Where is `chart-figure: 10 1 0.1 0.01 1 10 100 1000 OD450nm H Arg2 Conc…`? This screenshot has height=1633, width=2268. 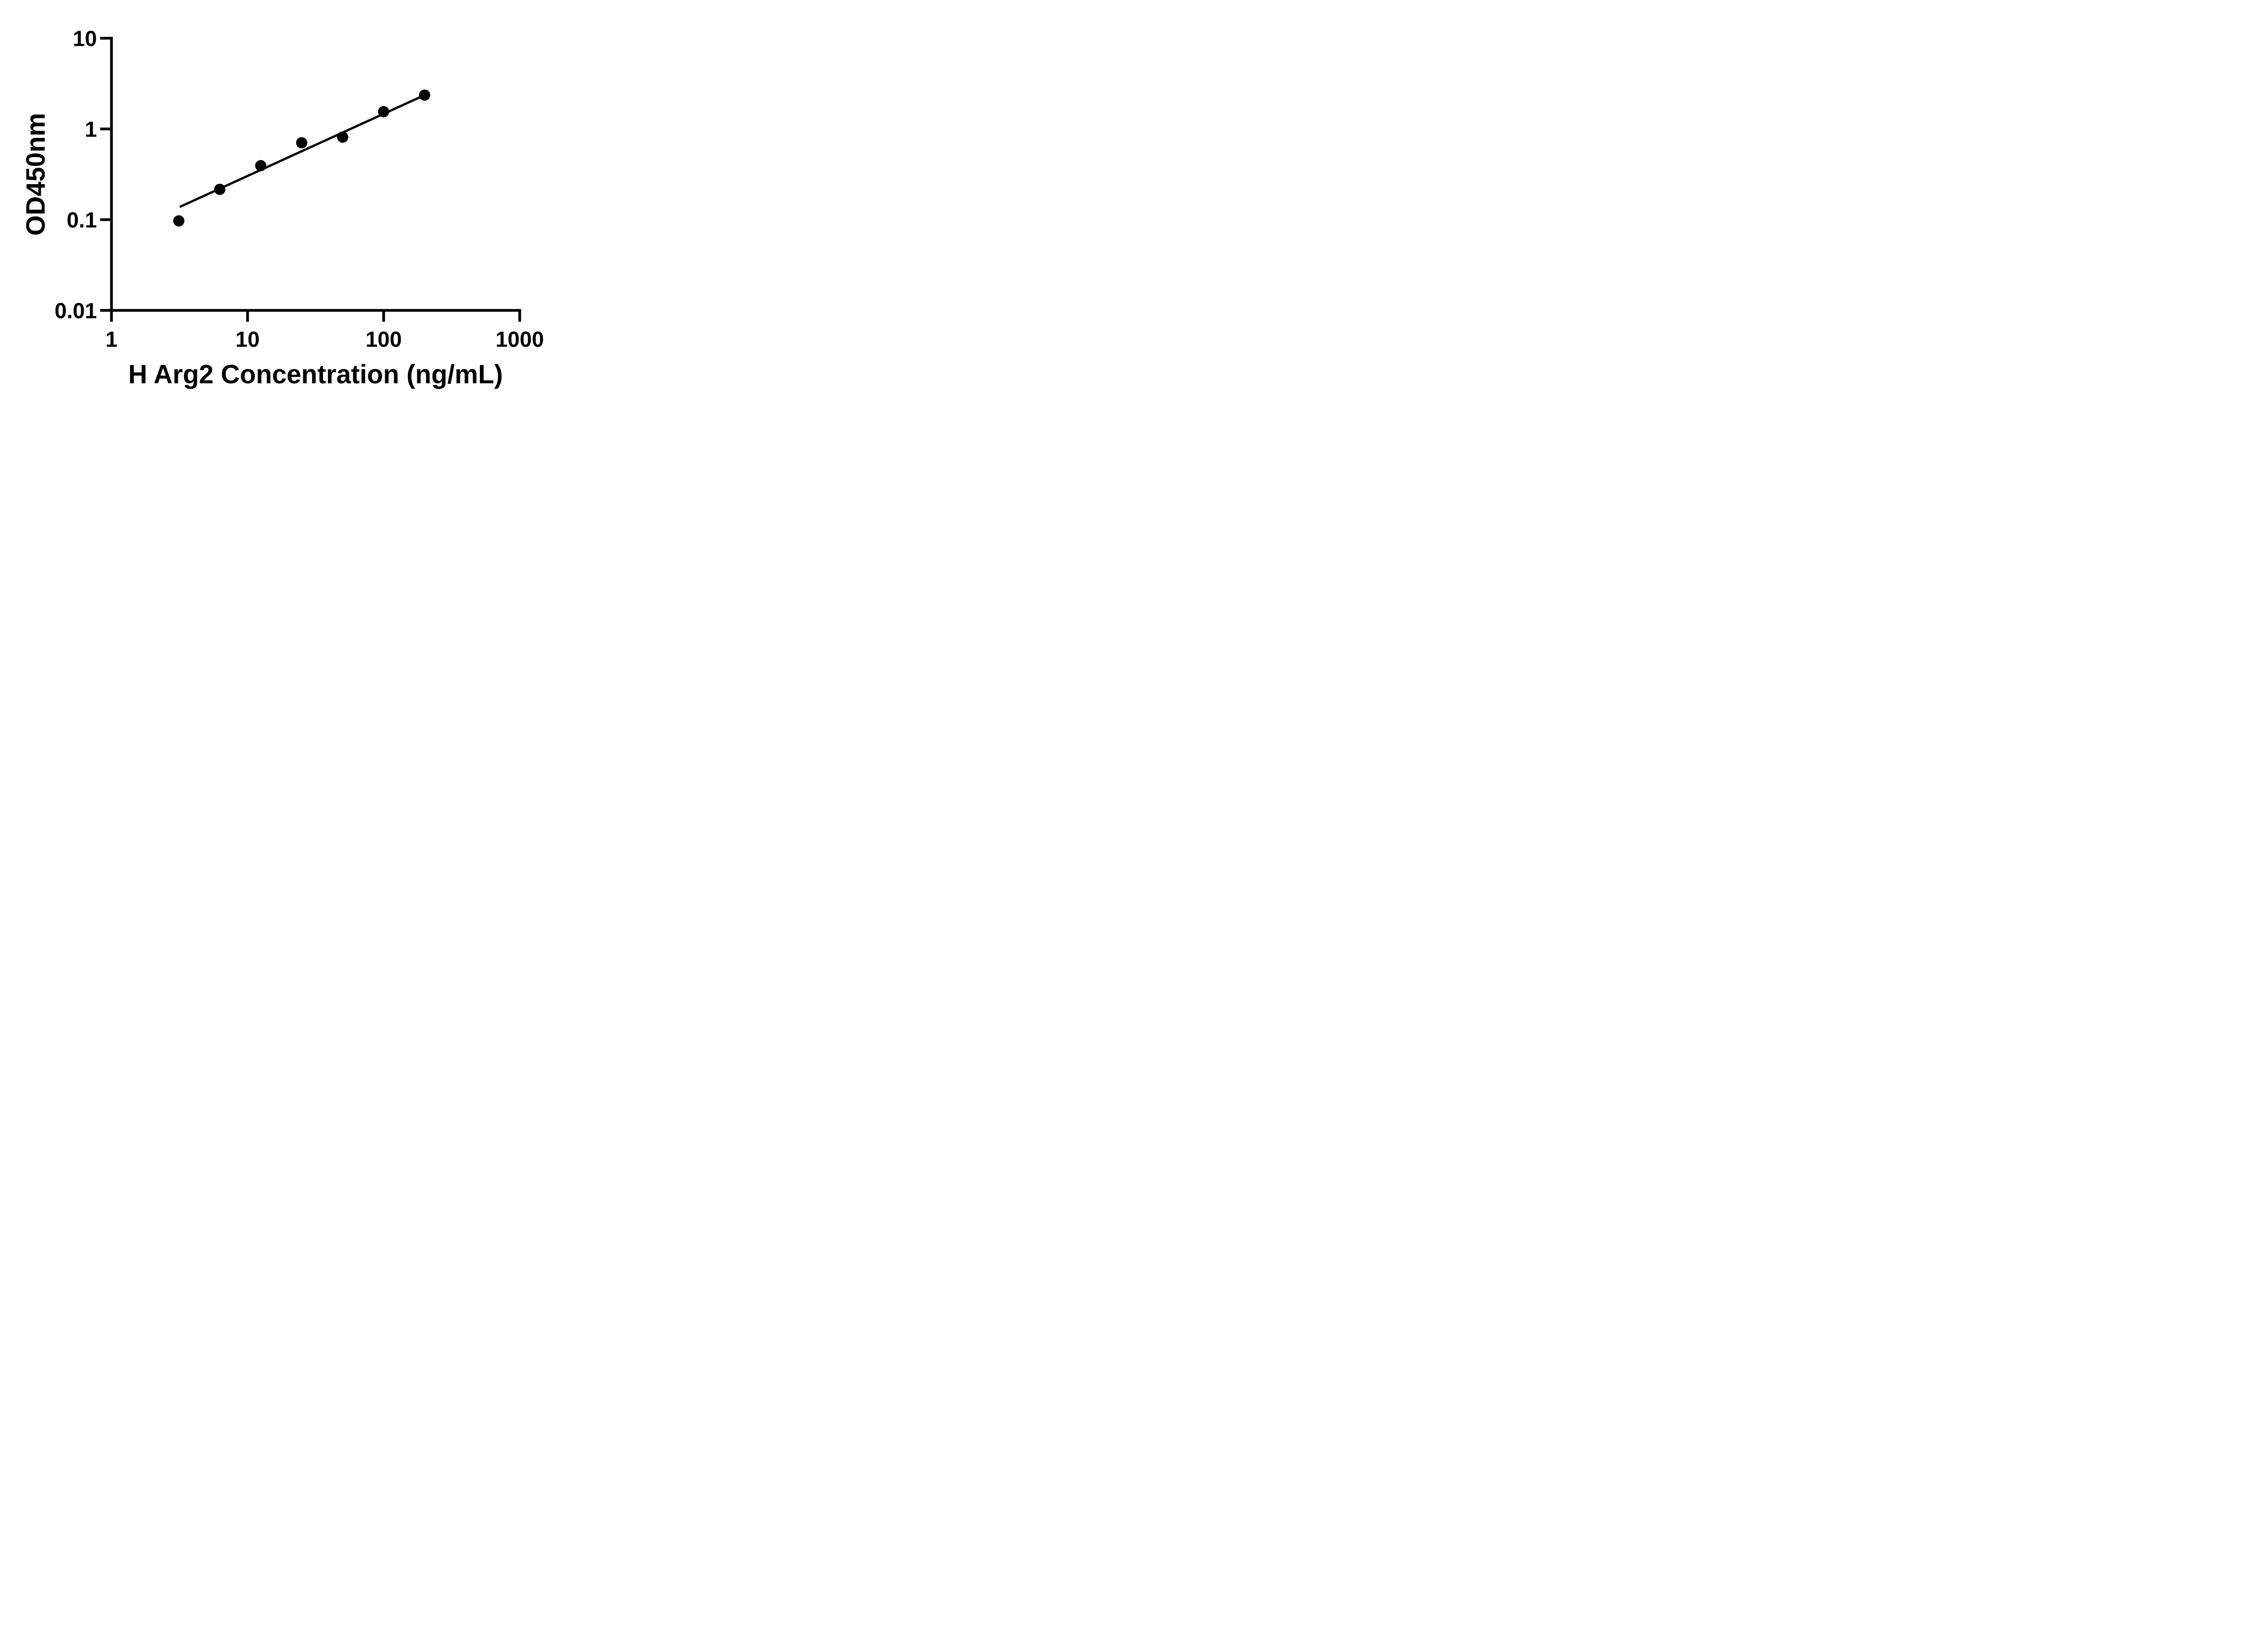 chart-figure: 10 1 0.1 0.01 1 10 100 1000 OD450nm H Arg2 Conc… is located at coordinates (291, 204).